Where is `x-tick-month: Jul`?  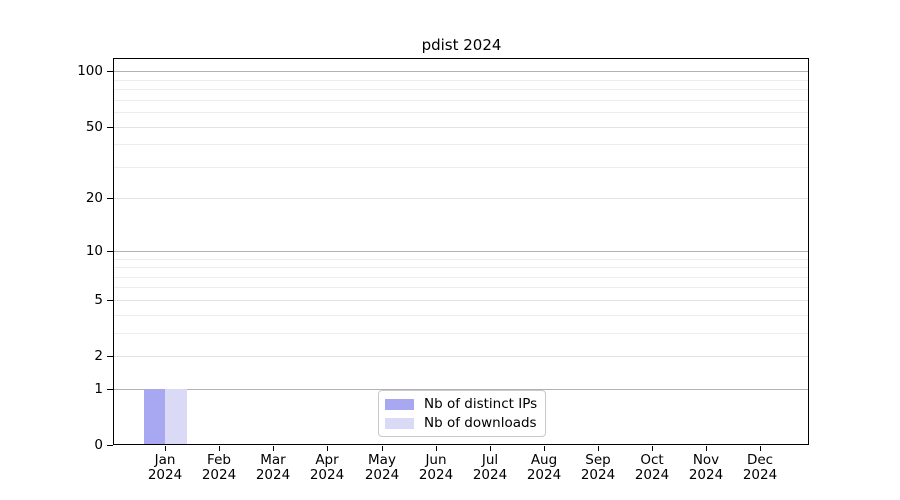
x-tick-month: Jul is located at coordinates (490, 460).